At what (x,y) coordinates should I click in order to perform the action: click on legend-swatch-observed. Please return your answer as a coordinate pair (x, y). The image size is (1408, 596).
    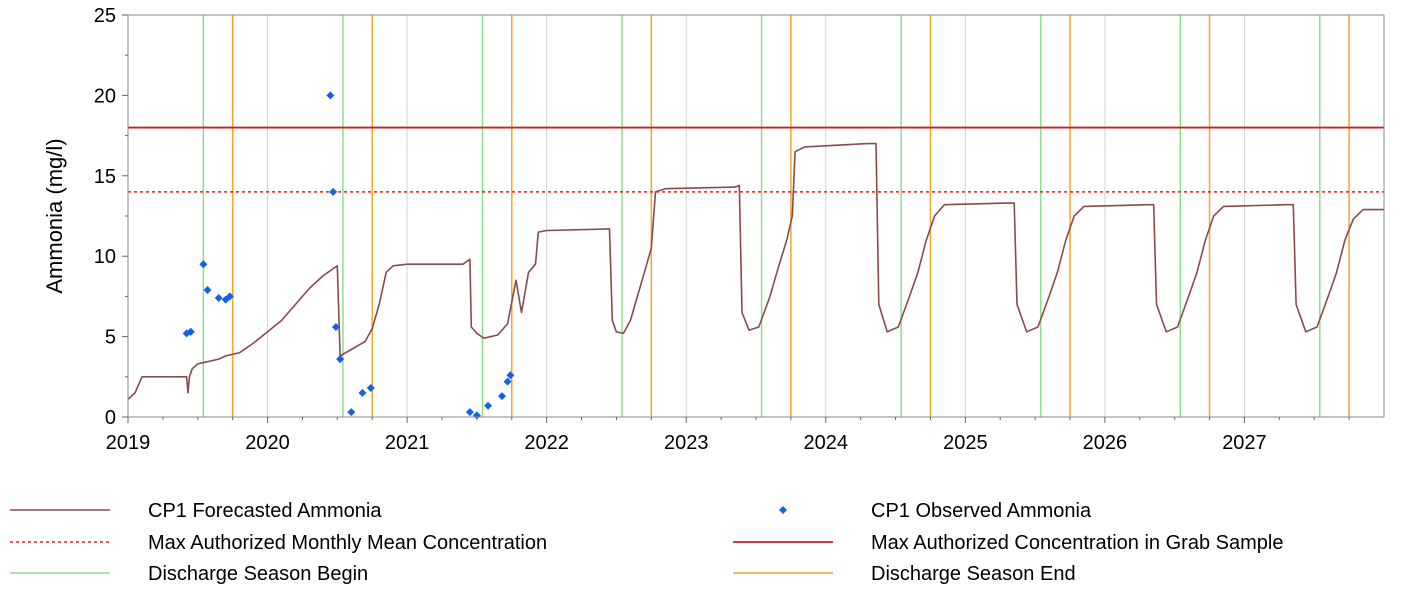
    Looking at the image, I should click on (783, 510).